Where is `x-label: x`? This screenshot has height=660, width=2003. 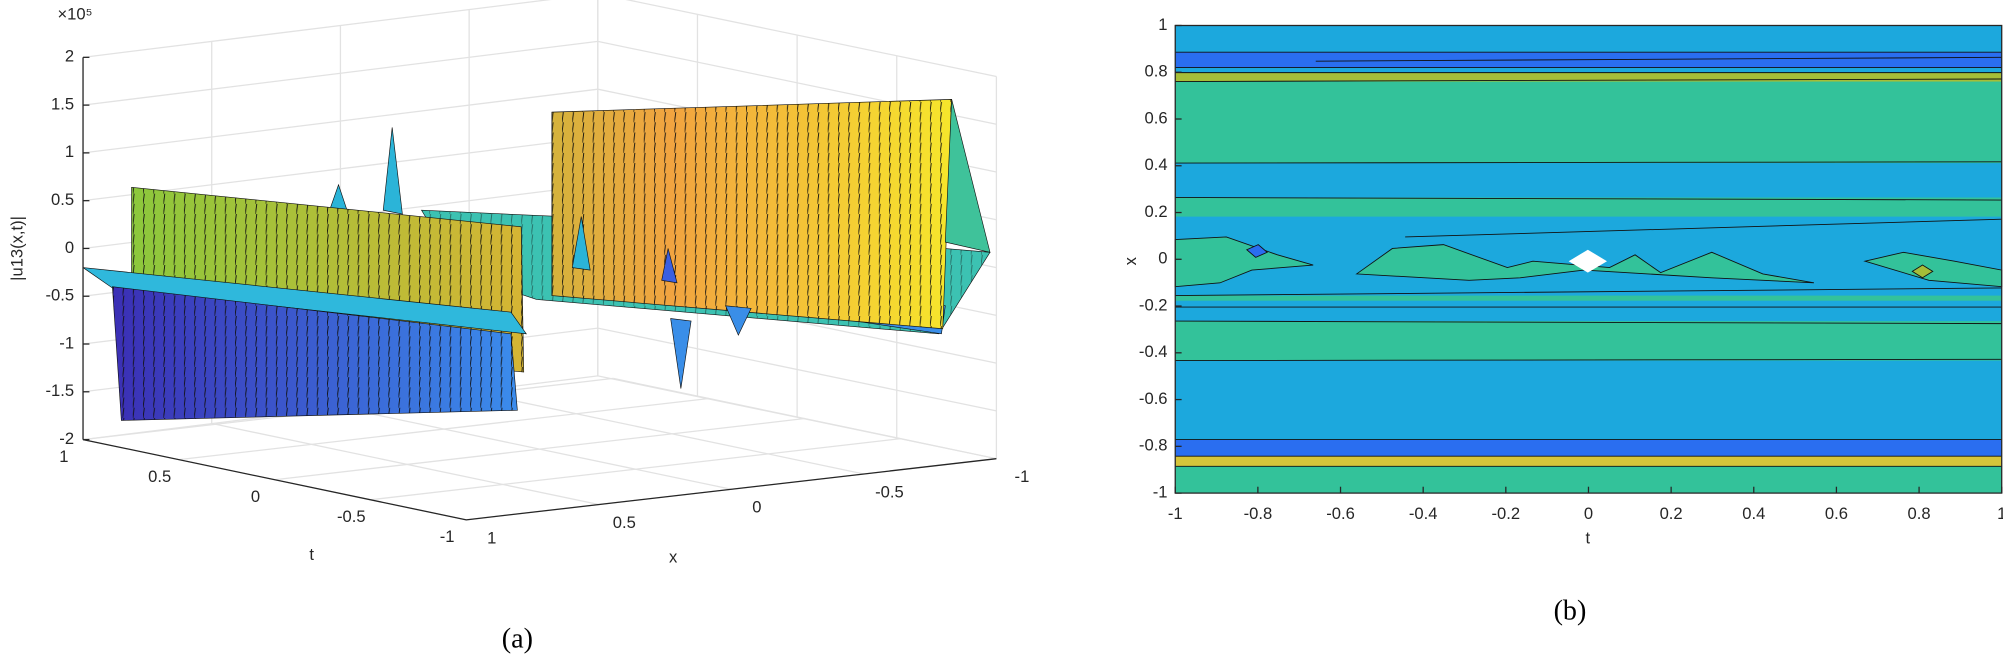
x-label: x is located at coordinates (673, 556).